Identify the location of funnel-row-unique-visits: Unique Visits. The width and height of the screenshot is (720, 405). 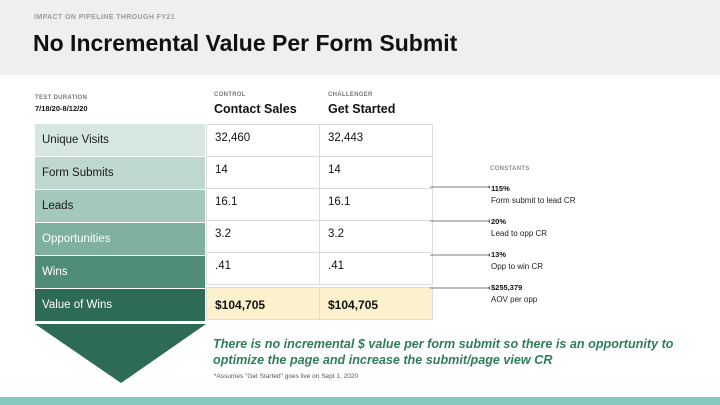
(120, 140).